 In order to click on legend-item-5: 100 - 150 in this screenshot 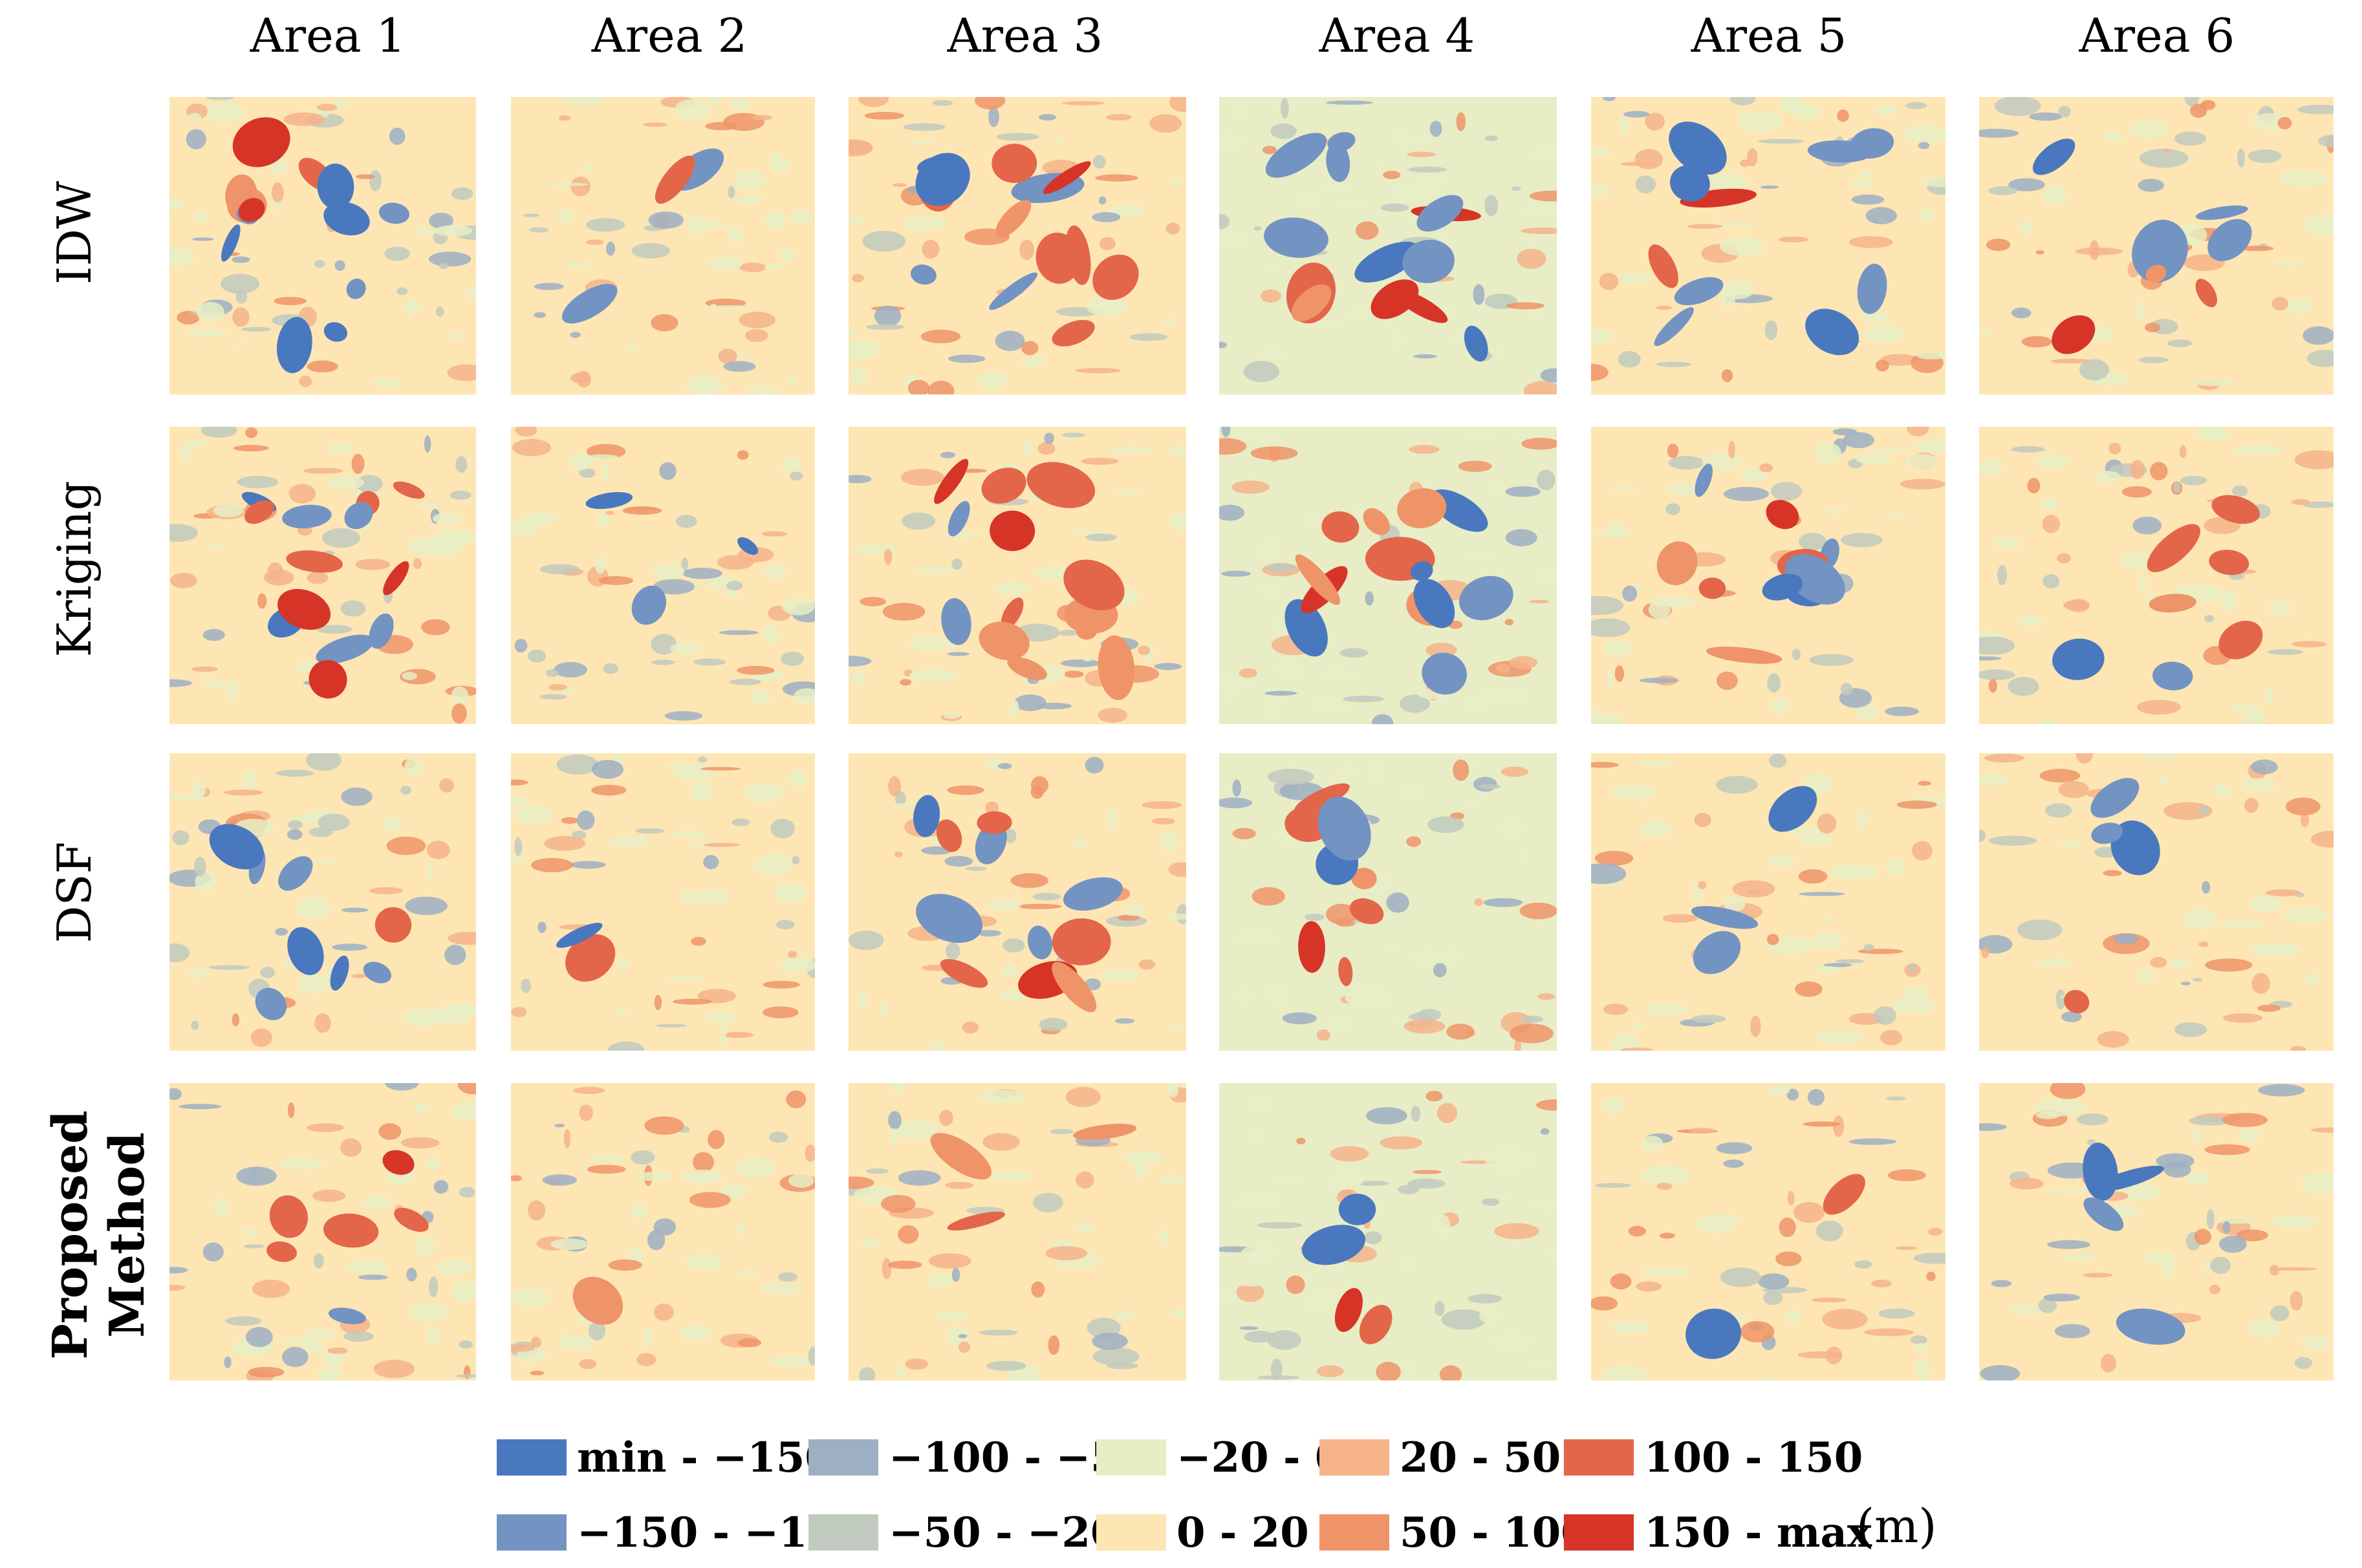, I will do `click(1713, 1458)`.